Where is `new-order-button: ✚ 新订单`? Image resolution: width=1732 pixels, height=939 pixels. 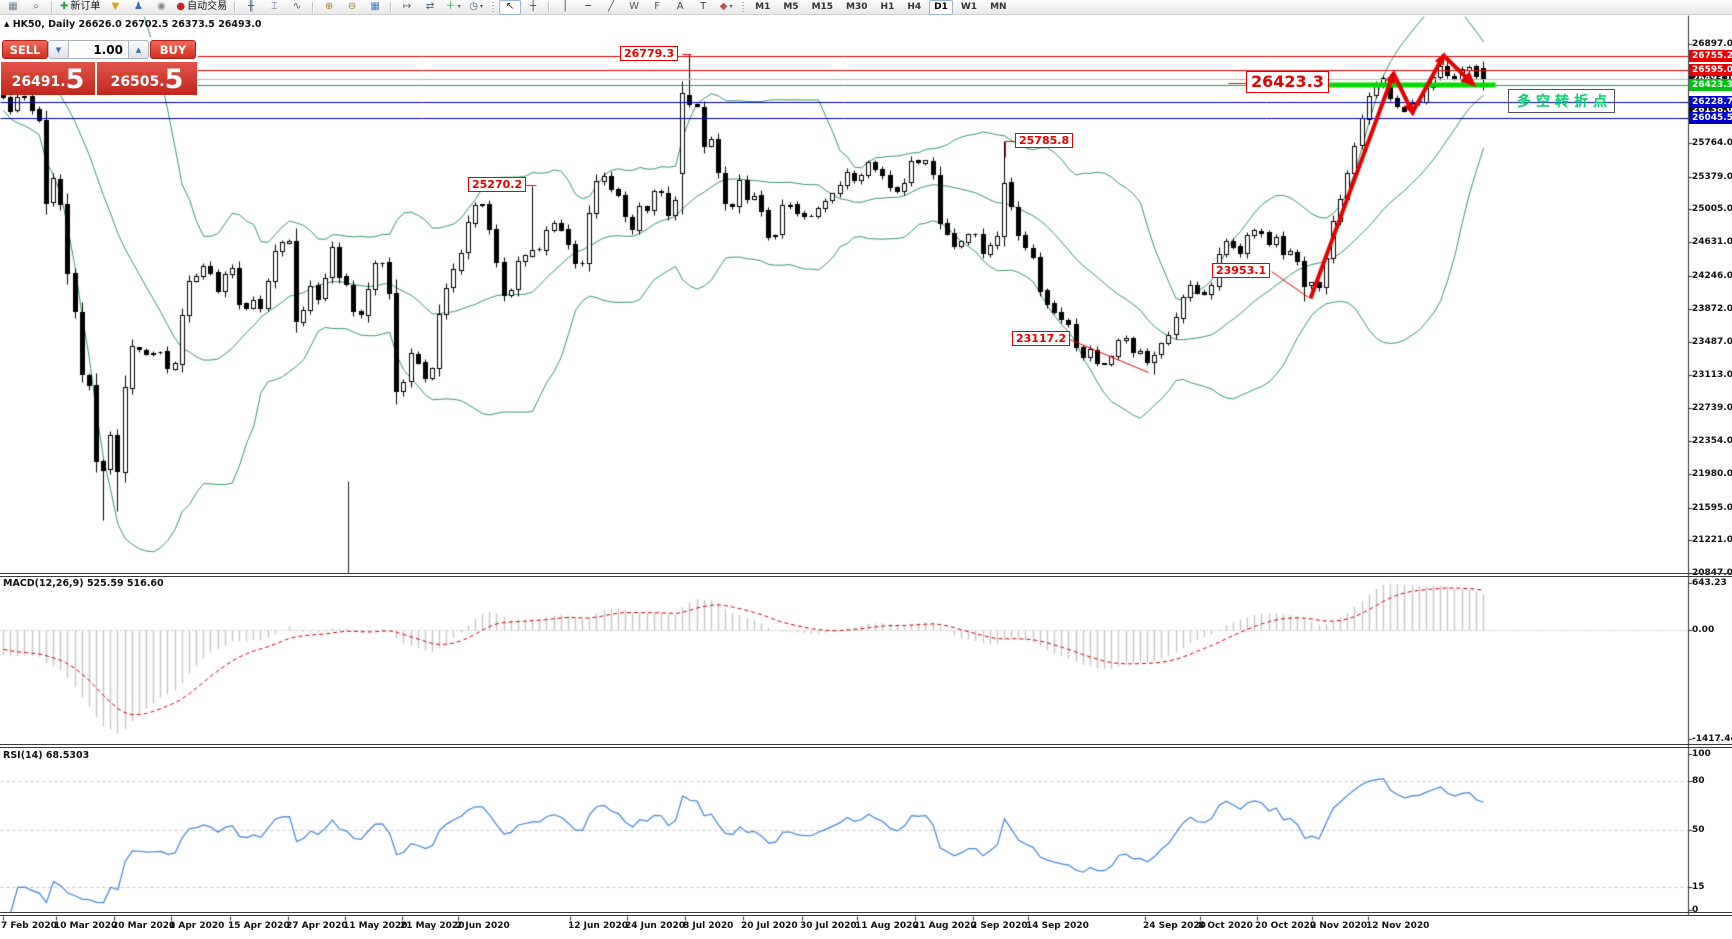
new-order-button: ✚ 新订单 is located at coordinates (80, 7).